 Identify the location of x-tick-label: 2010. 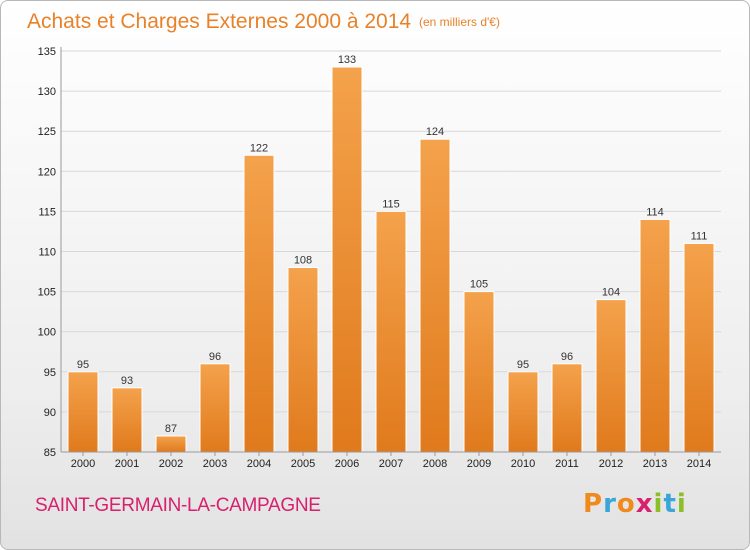
(523, 464).